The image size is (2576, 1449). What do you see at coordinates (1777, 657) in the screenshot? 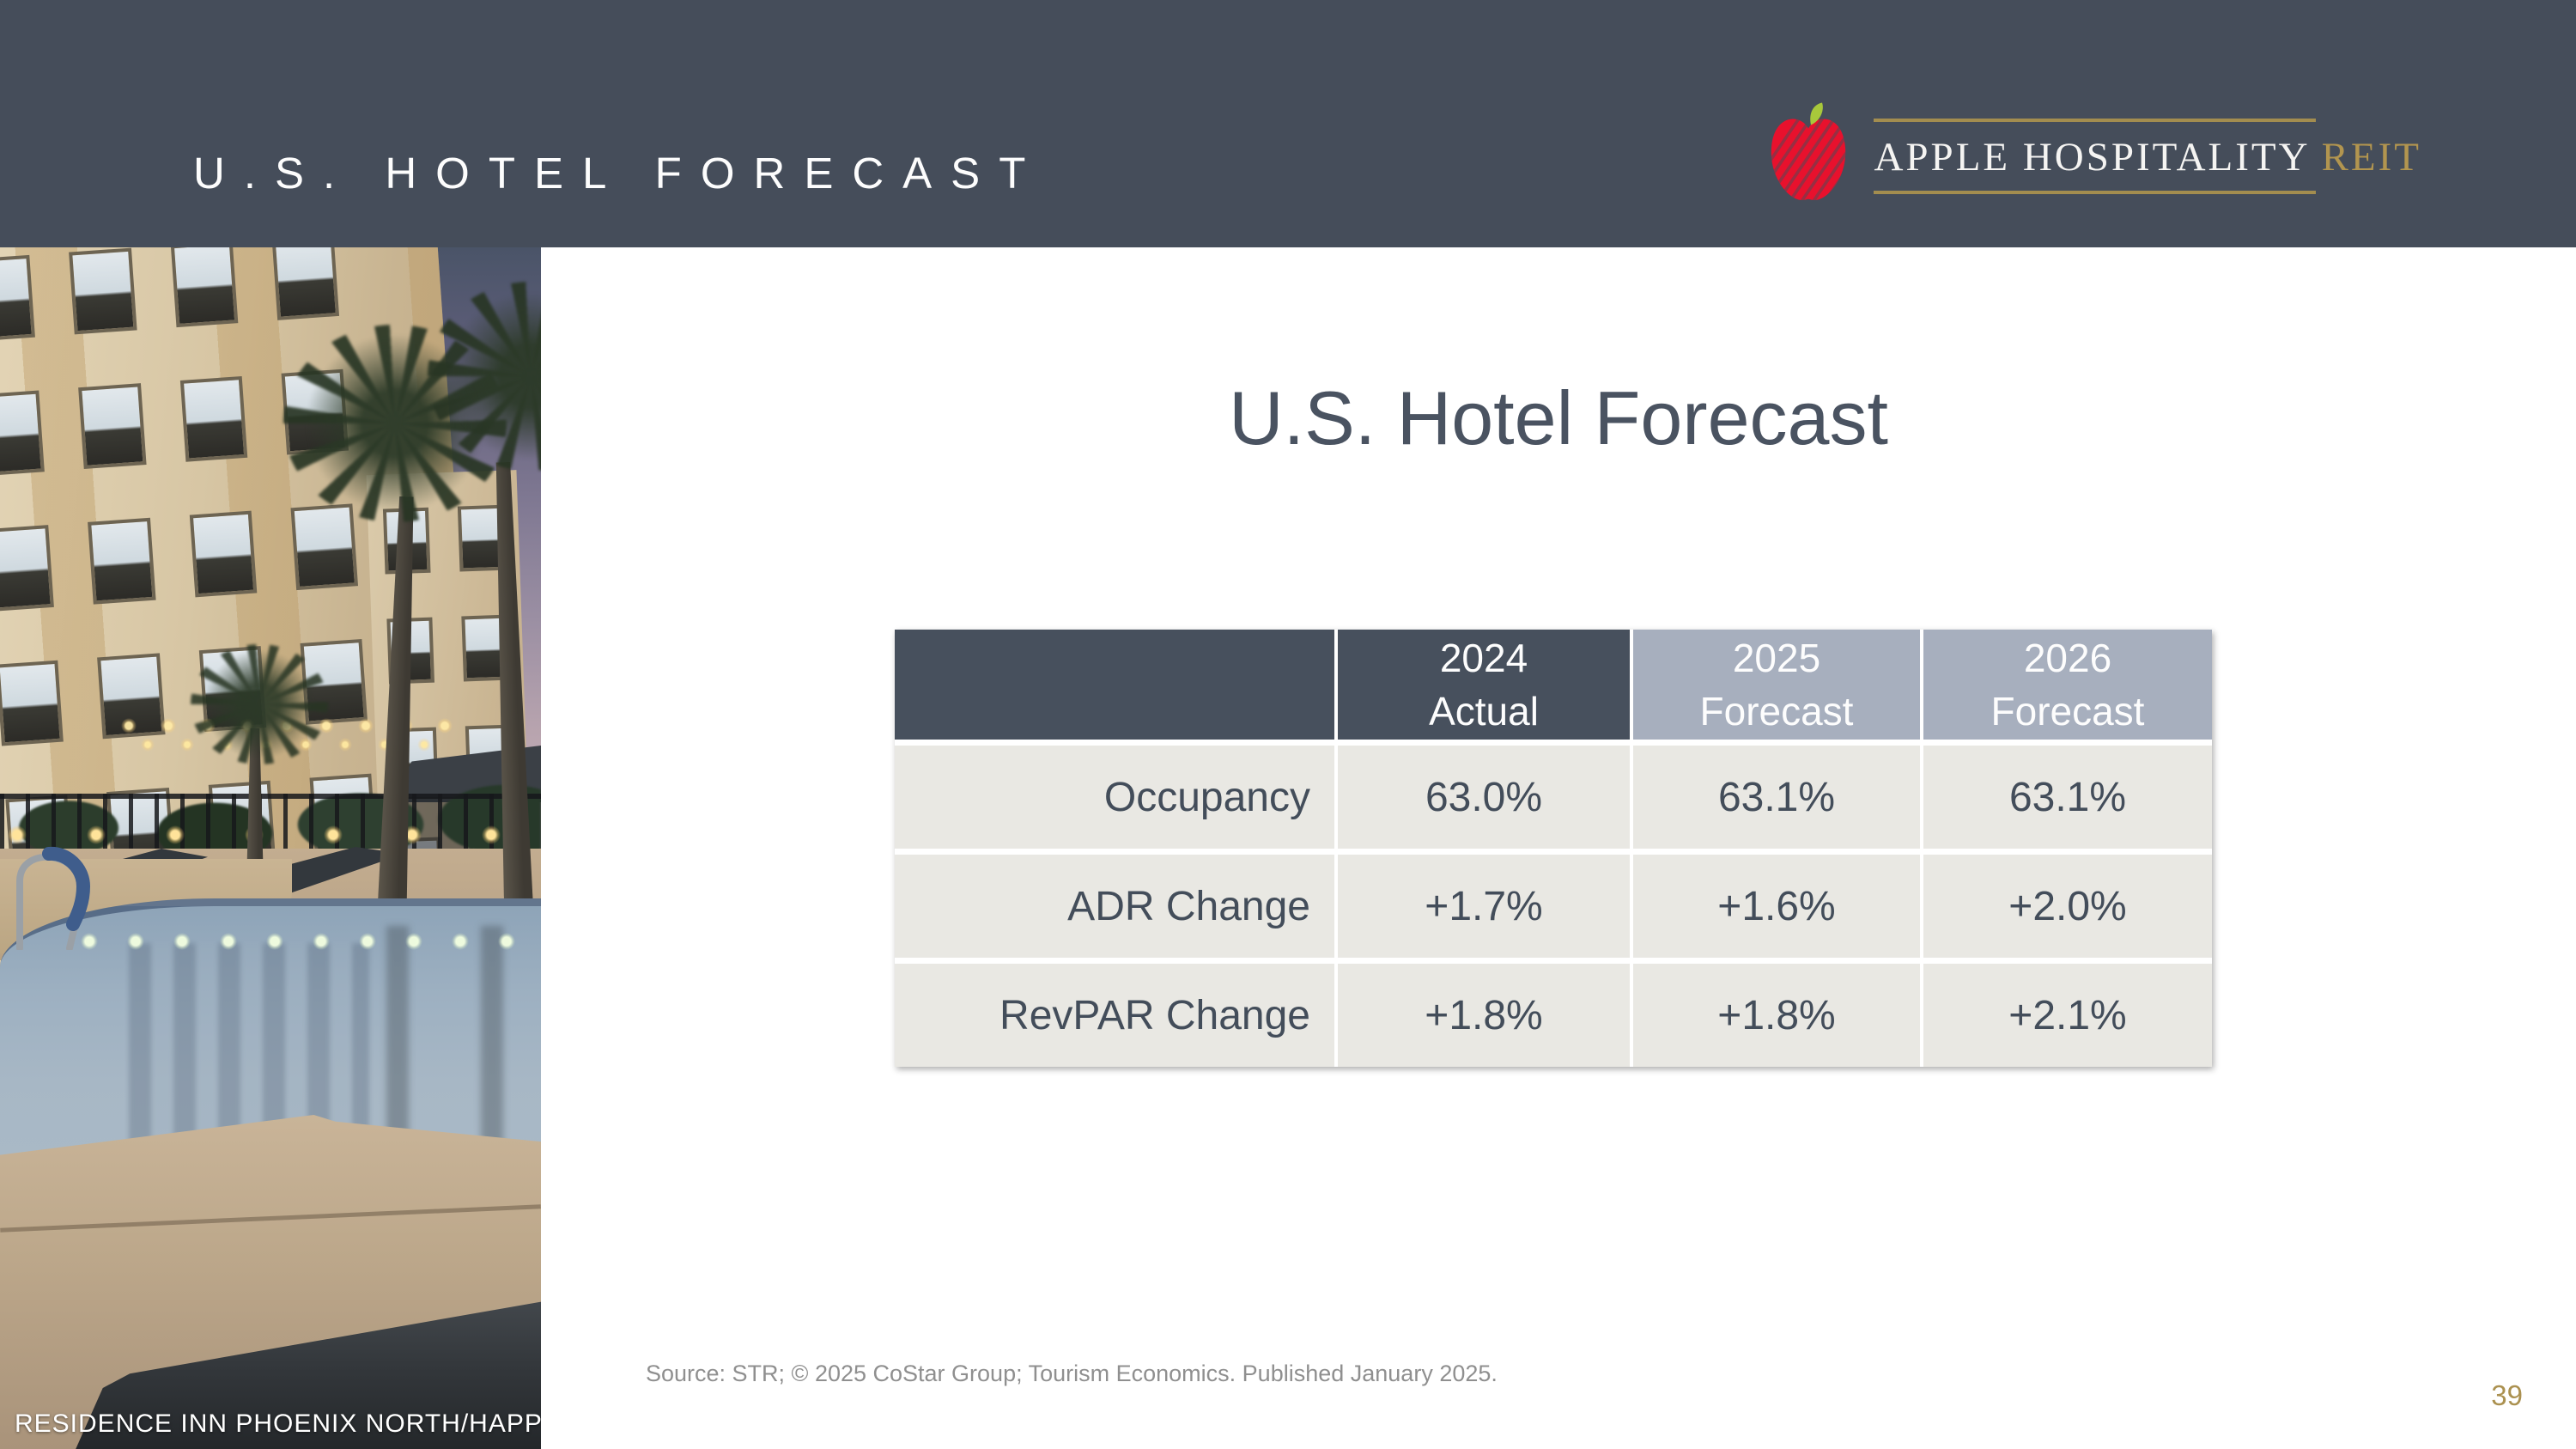
I see `header-year: 2025` at bounding box center [1777, 657].